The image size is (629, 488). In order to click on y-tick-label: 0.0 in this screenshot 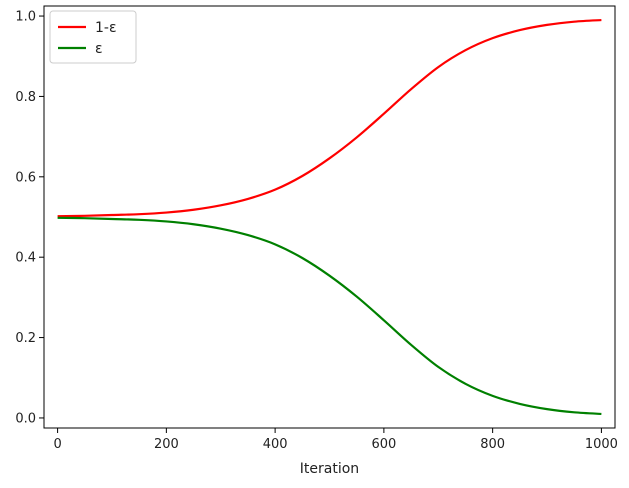, I will do `click(25, 418)`.